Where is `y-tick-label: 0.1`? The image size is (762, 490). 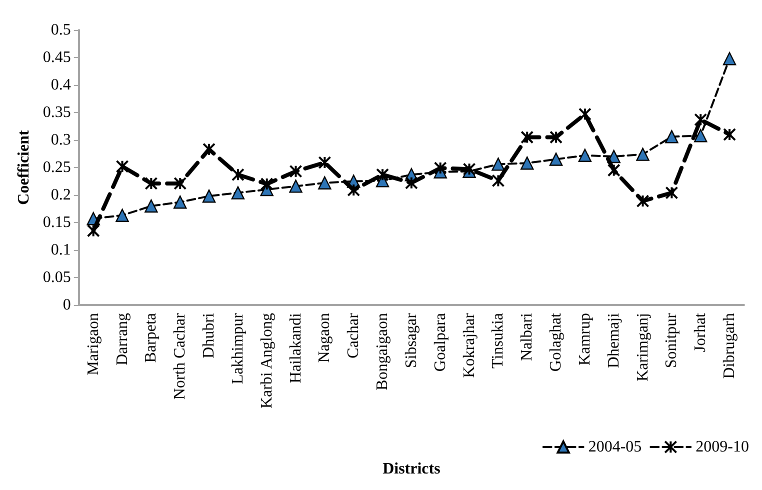
y-tick-label: 0.1 is located at coordinates (60, 250).